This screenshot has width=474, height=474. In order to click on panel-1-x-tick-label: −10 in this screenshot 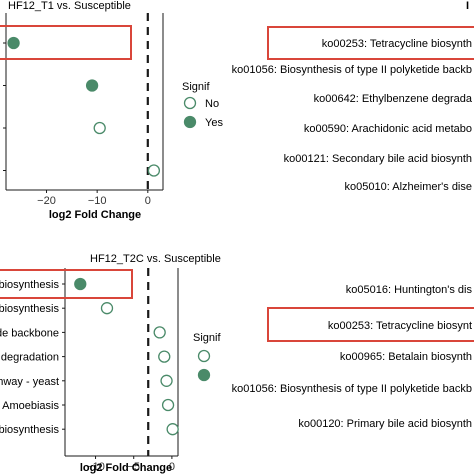, I will do `click(97, 201)`.